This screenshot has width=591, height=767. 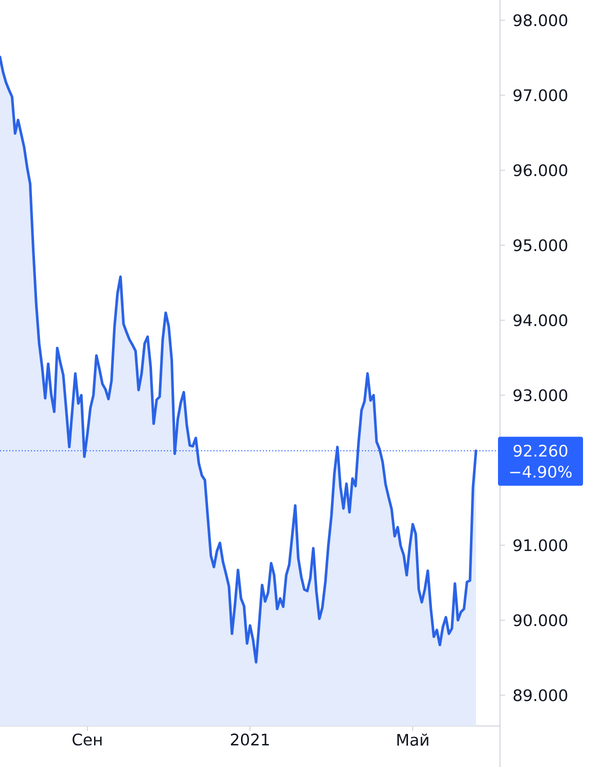 I want to click on ref-line-label: 92.260, so click(x=541, y=450).